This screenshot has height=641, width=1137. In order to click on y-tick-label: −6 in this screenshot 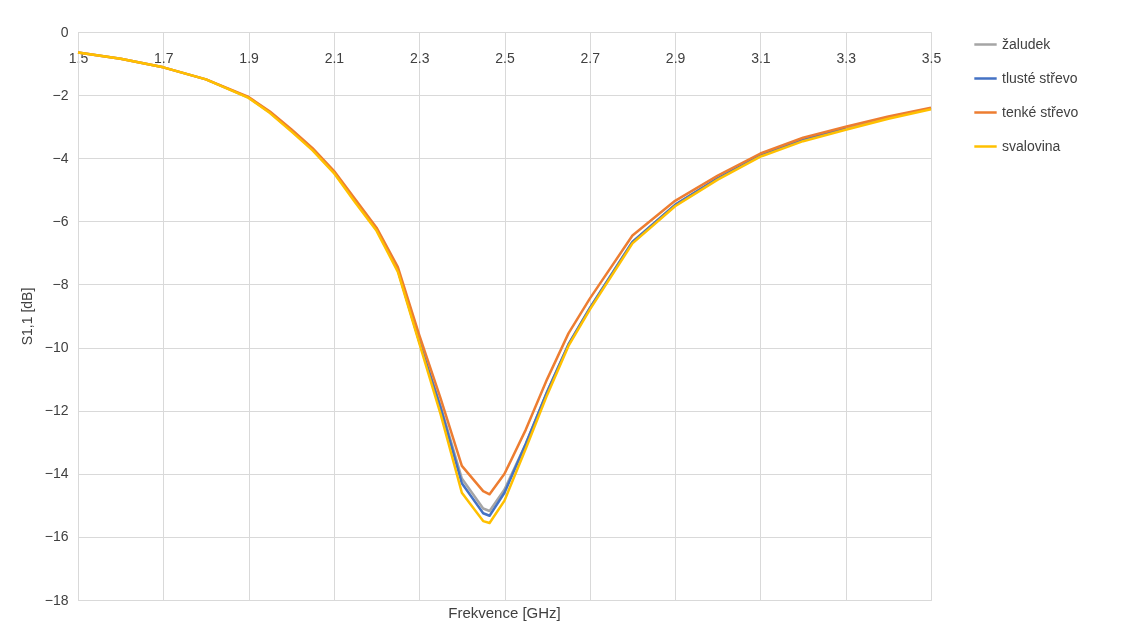, I will do `click(60, 220)`.